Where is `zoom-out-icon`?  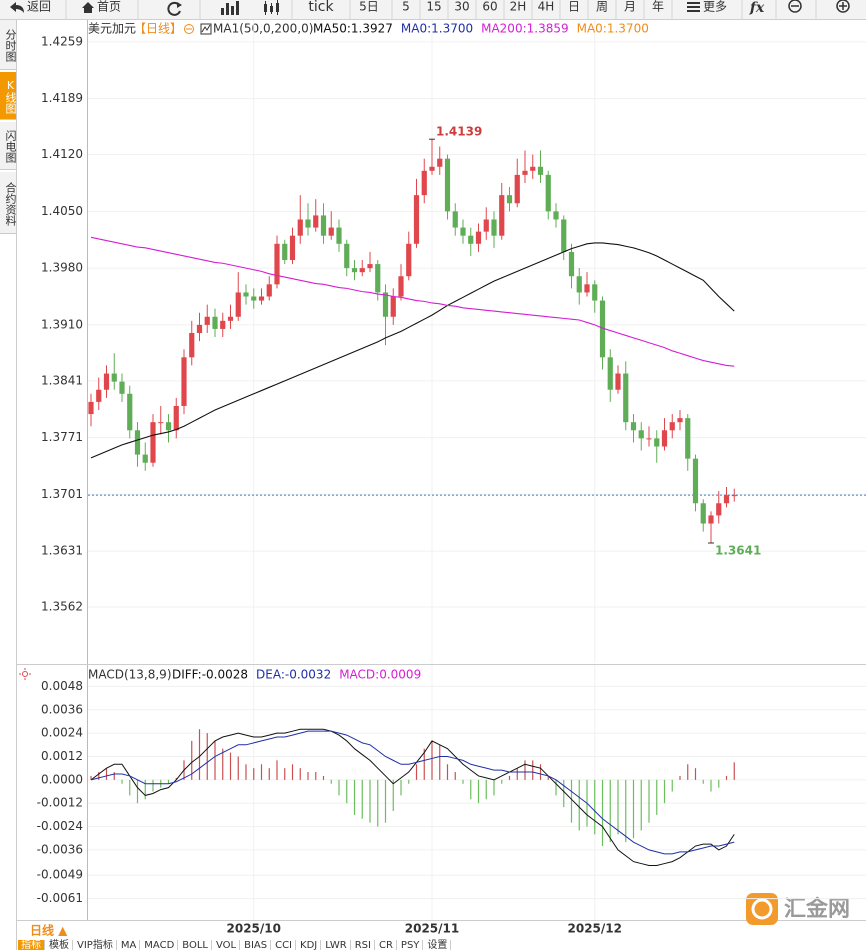 zoom-out-icon is located at coordinates (795, 6).